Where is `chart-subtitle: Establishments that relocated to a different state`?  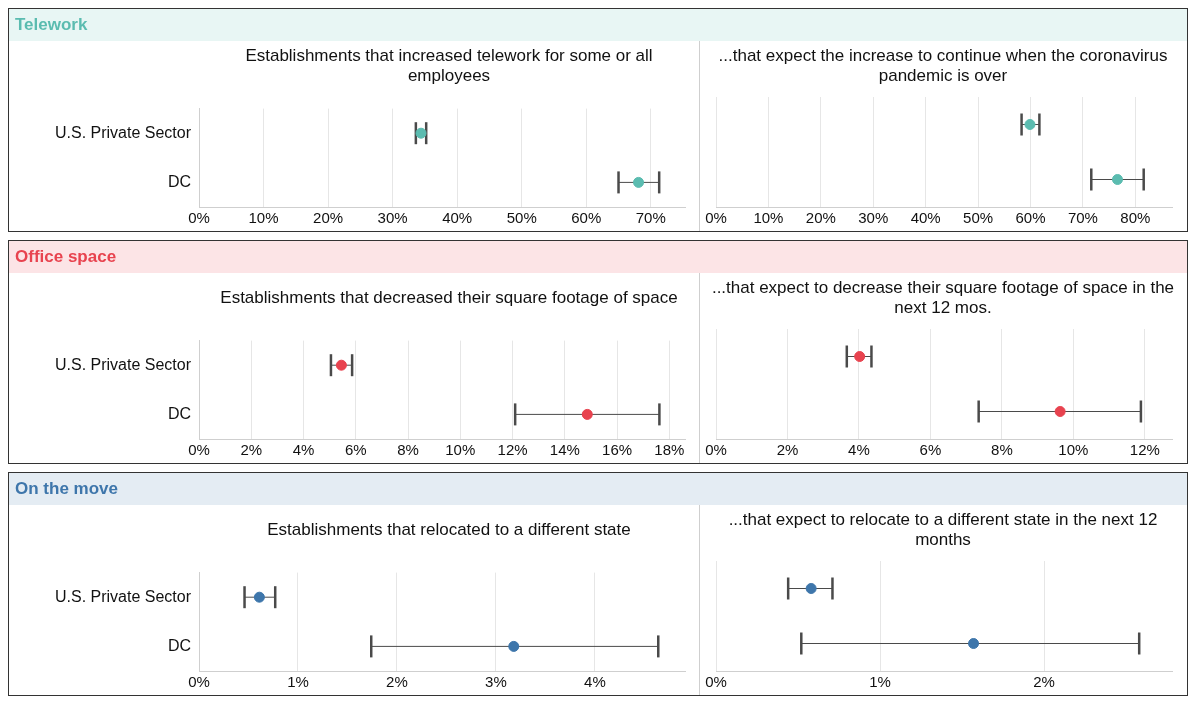
chart-subtitle: Establishments that relocated to a different state is located at coordinates (449, 530).